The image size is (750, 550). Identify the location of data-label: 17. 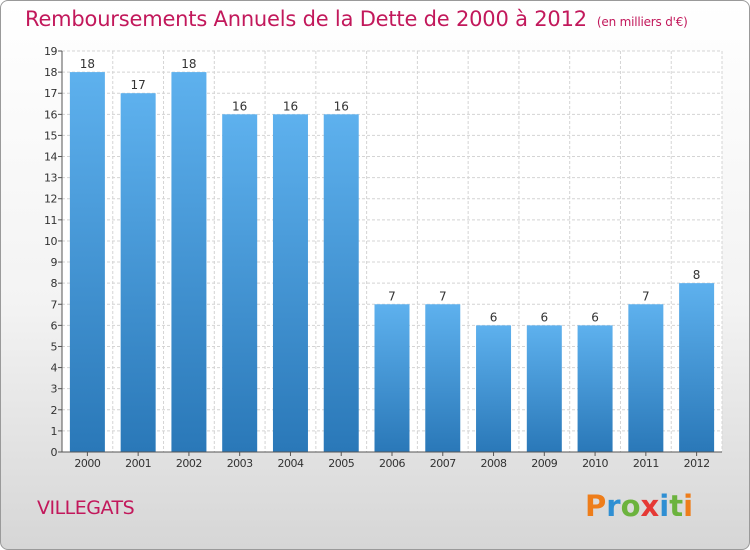
(138, 85).